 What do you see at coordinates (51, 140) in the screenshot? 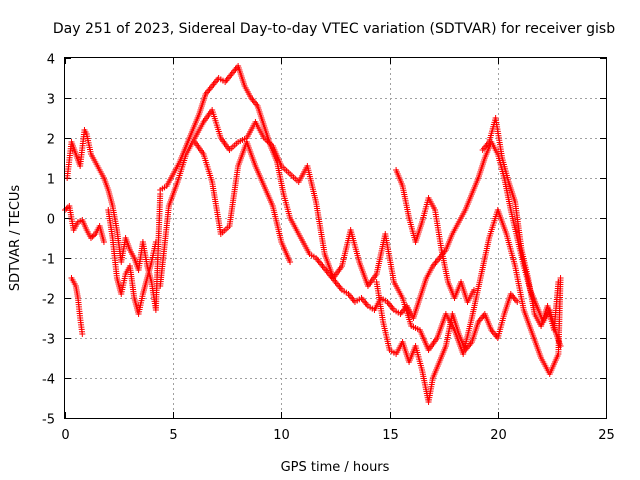
I see `y-tick-label: 2` at bounding box center [51, 140].